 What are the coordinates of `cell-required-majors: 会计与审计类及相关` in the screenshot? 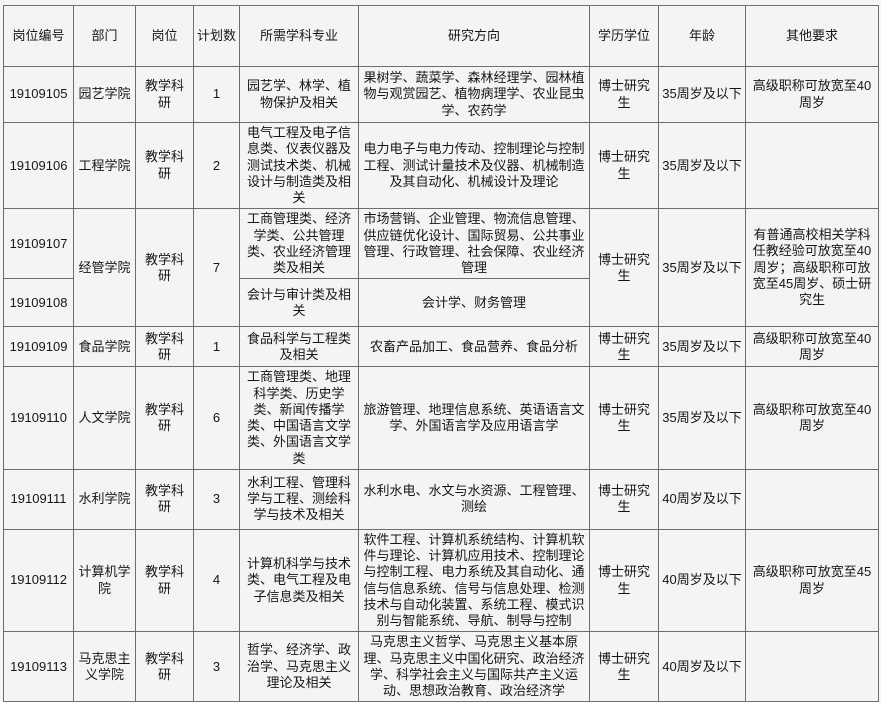 It's located at (299, 303).